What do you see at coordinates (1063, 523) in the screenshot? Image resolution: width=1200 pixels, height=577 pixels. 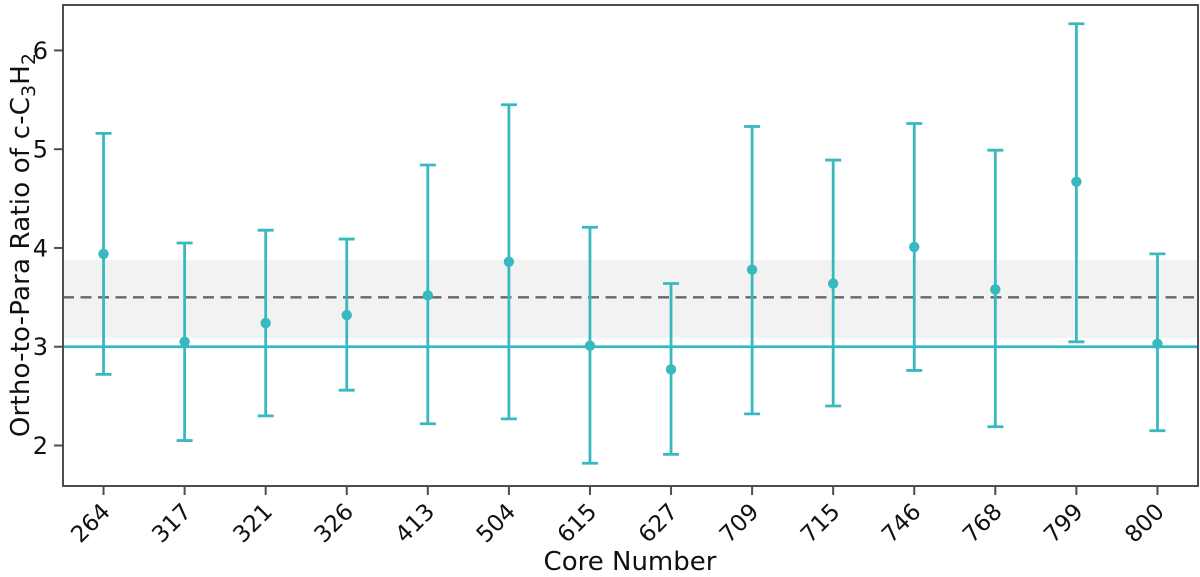 I see `x-tick-label: 799` at bounding box center [1063, 523].